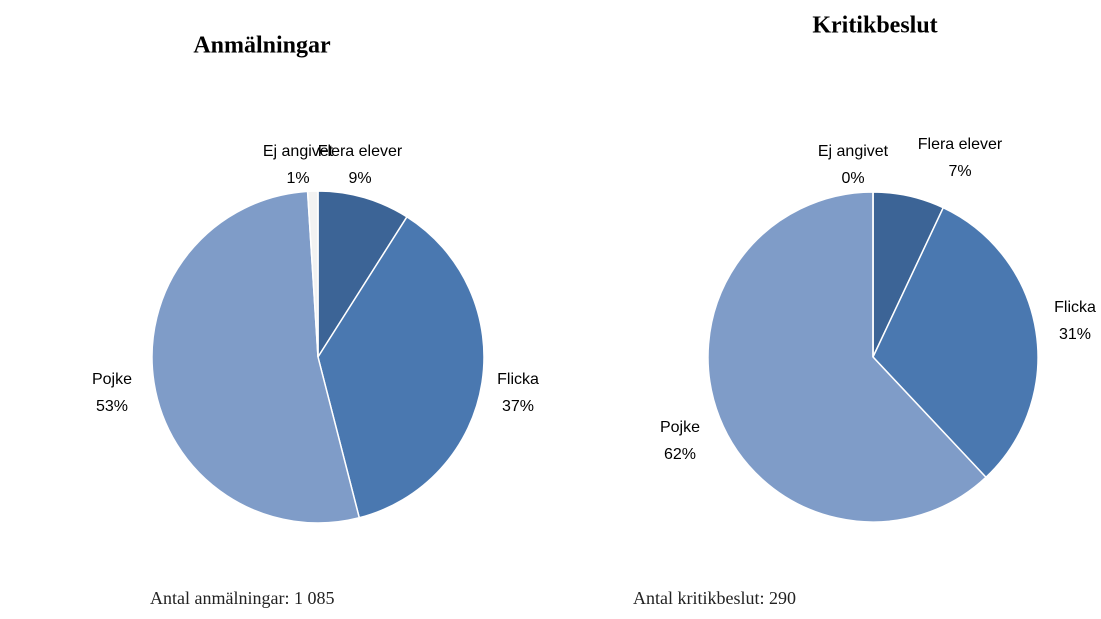  I want to click on chart-title: Kritikbeslut, so click(874, 26).